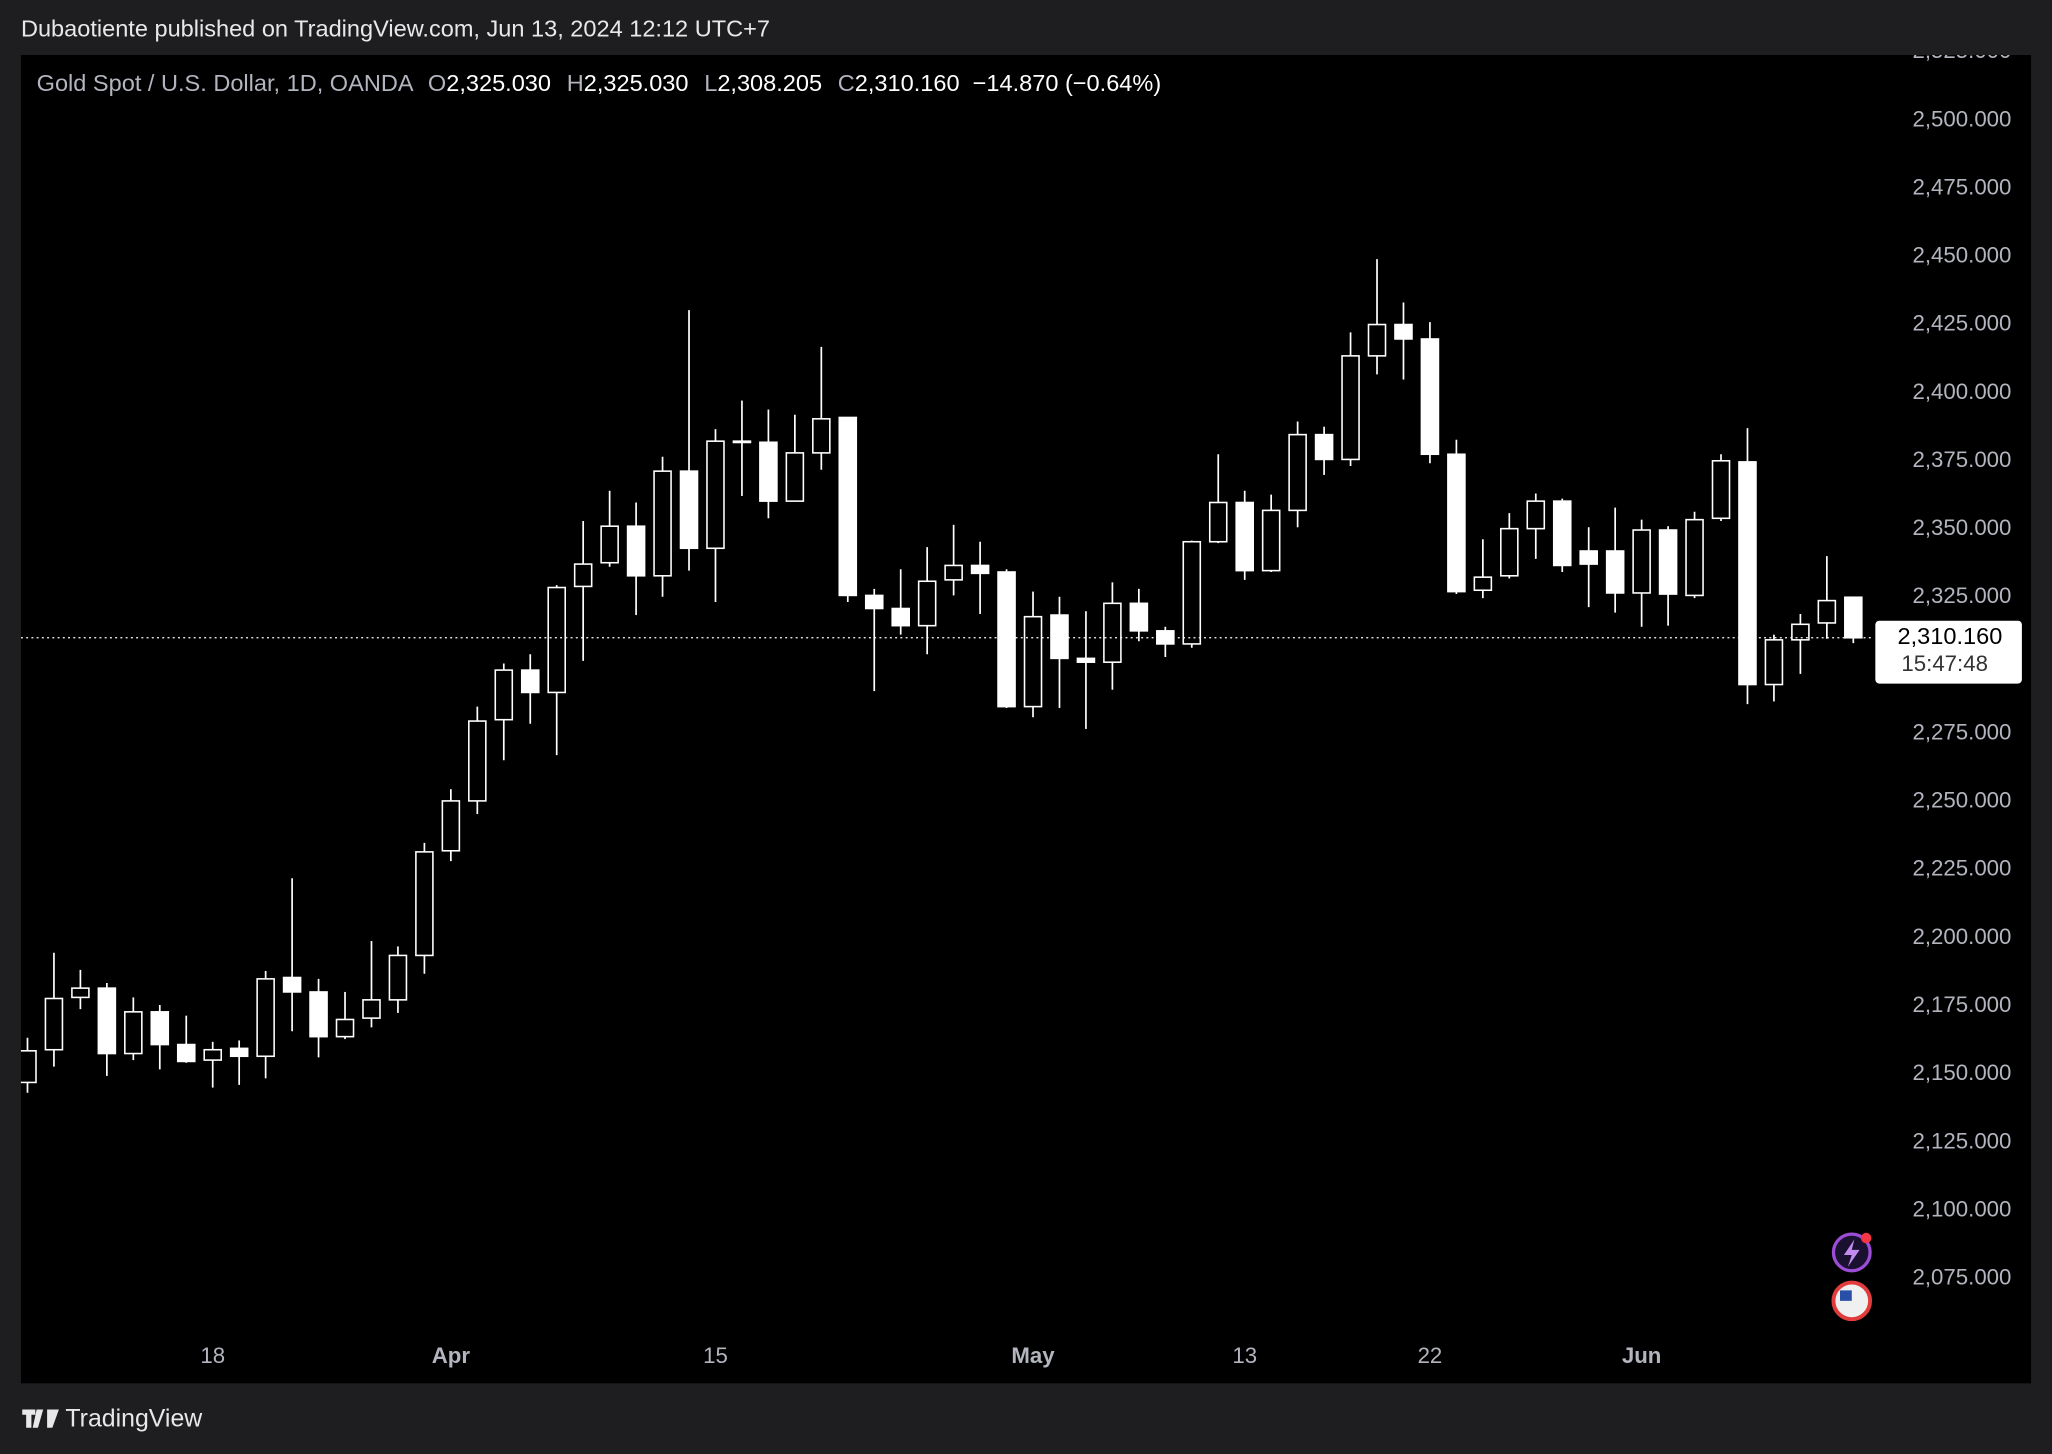  Describe the element at coordinates (1244, 1355) in the screenshot. I see `x-tick-label: 13` at that location.